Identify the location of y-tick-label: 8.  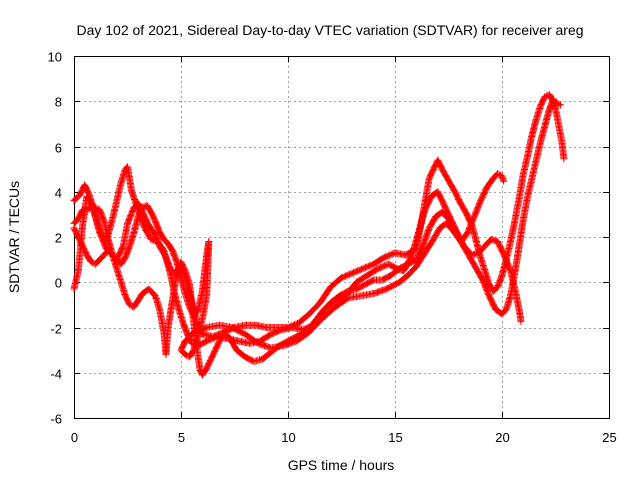
(58, 102).